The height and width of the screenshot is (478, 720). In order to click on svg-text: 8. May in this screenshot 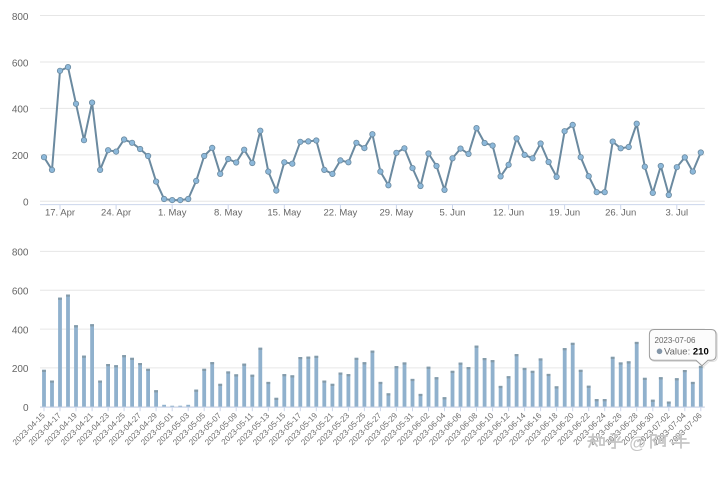, I will do `click(228, 213)`.